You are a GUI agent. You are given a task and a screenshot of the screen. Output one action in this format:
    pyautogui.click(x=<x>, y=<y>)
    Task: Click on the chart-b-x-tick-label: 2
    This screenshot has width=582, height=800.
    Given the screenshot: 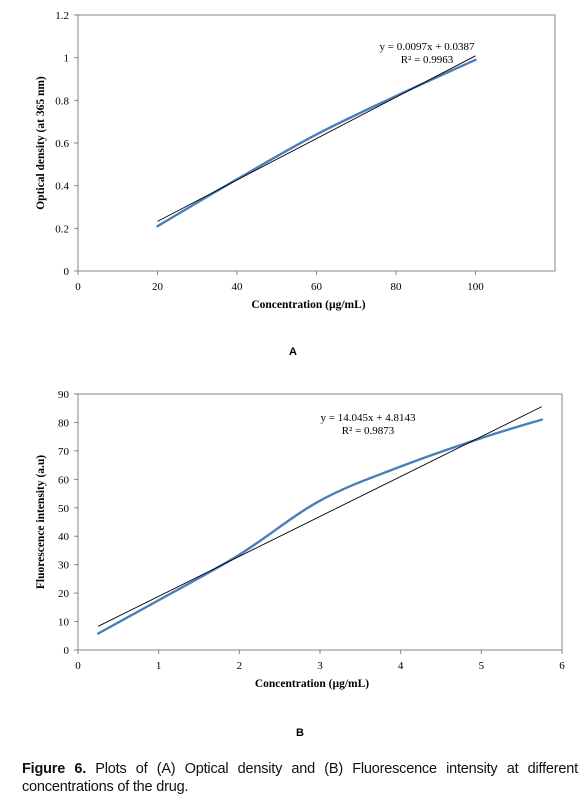 What is the action you would take?
    pyautogui.click(x=240, y=666)
    